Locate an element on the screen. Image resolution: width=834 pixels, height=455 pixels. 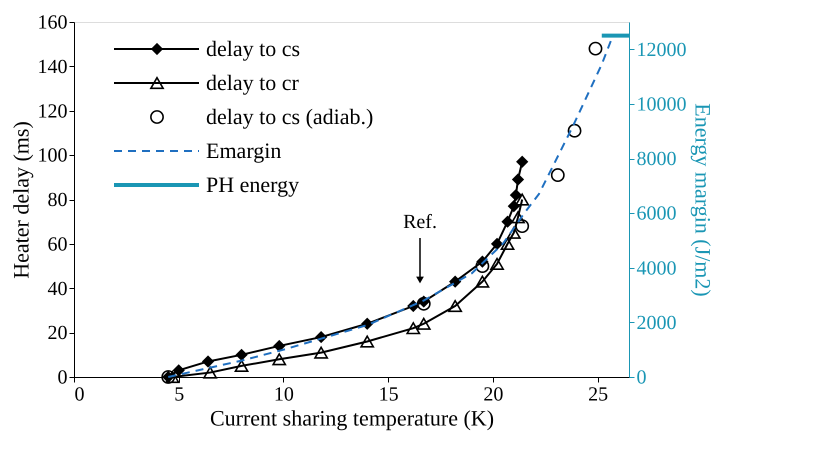
legend-label: delay to cr is located at coordinates (253, 82).